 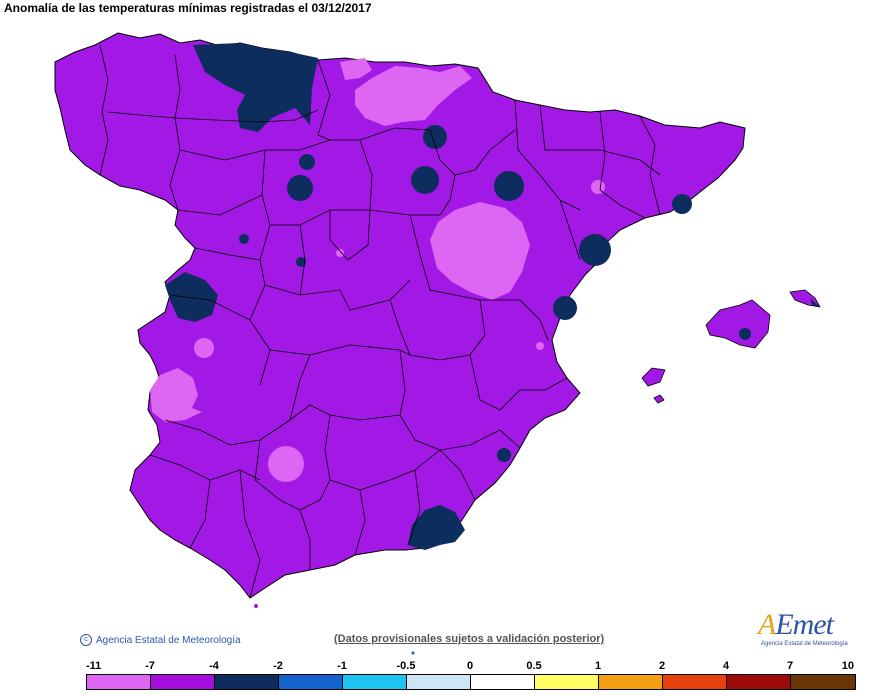 I want to click on legend-tick-label: 0.5, so click(x=534, y=666).